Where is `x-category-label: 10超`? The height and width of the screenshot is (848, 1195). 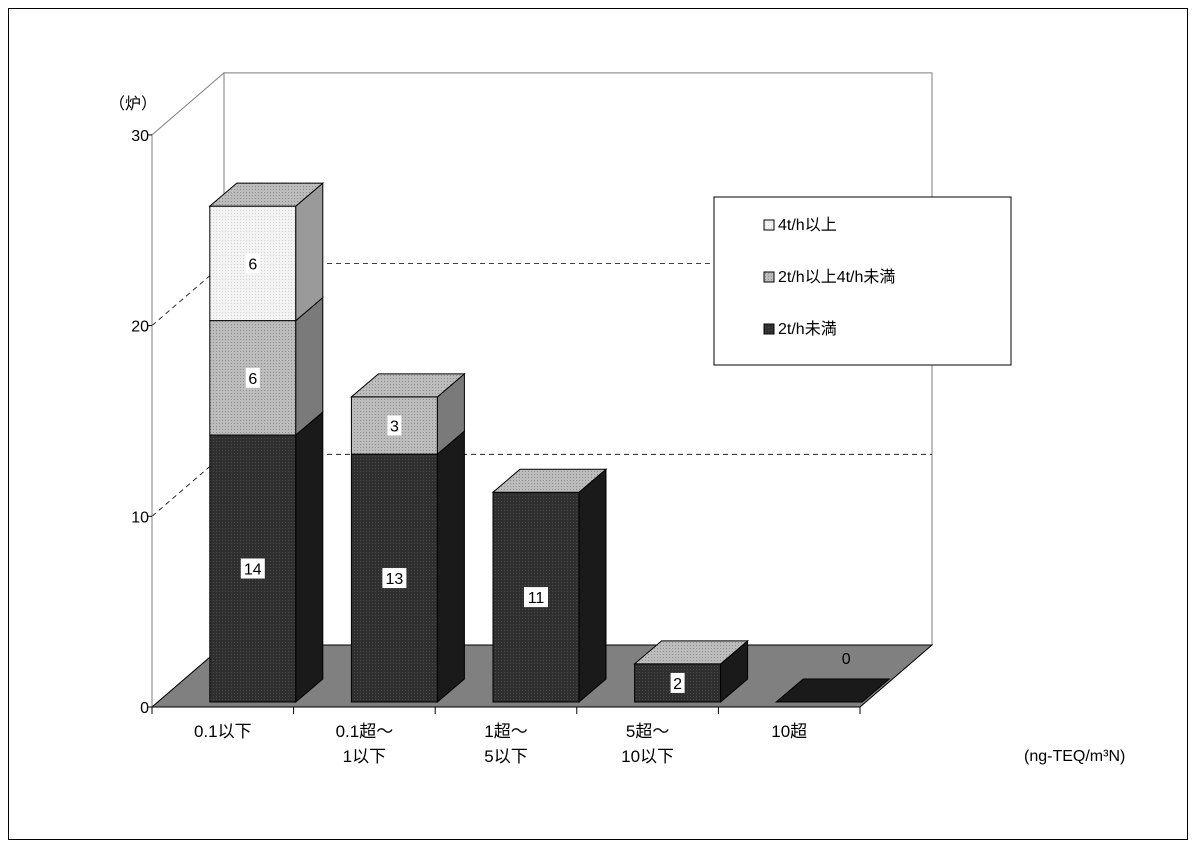 x-category-label: 10超 is located at coordinates (789, 731).